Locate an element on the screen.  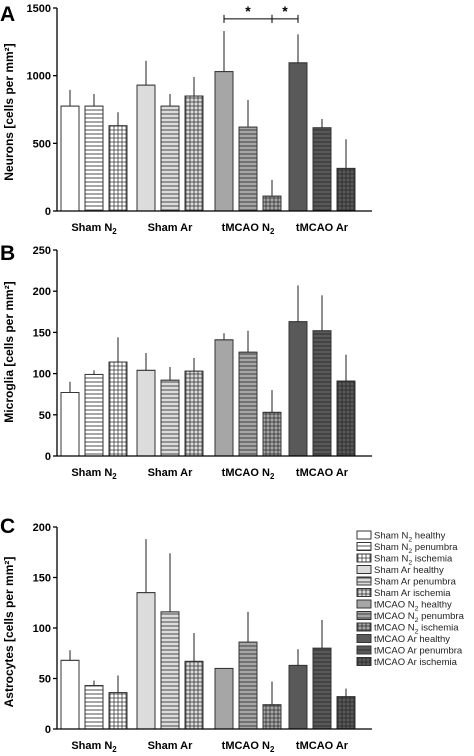
legend-entry: Sham N2 healthy is located at coordinates (401, 537).